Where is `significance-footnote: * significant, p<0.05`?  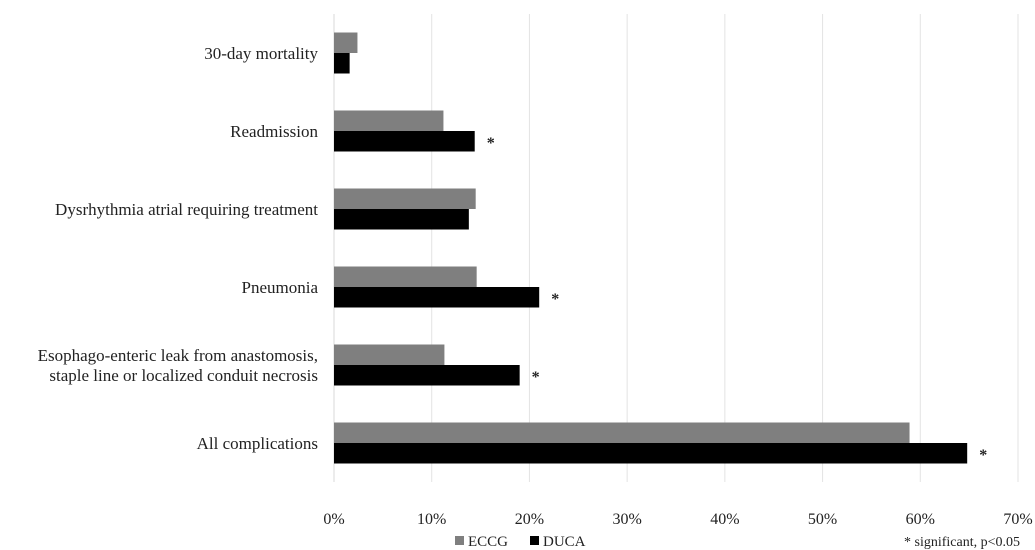 significance-footnote: * significant, p<0.05 is located at coordinates (962, 542).